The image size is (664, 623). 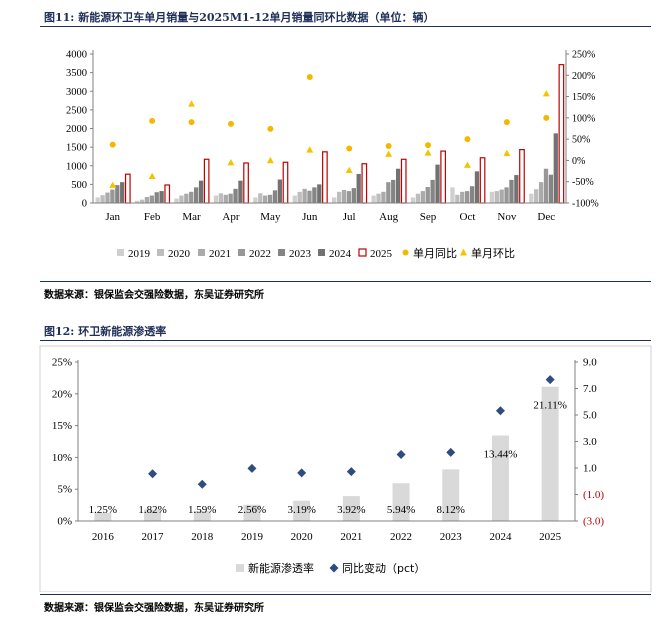 What do you see at coordinates (151, 199) in the screenshot?
I see `bar-2022-Feb` at bounding box center [151, 199].